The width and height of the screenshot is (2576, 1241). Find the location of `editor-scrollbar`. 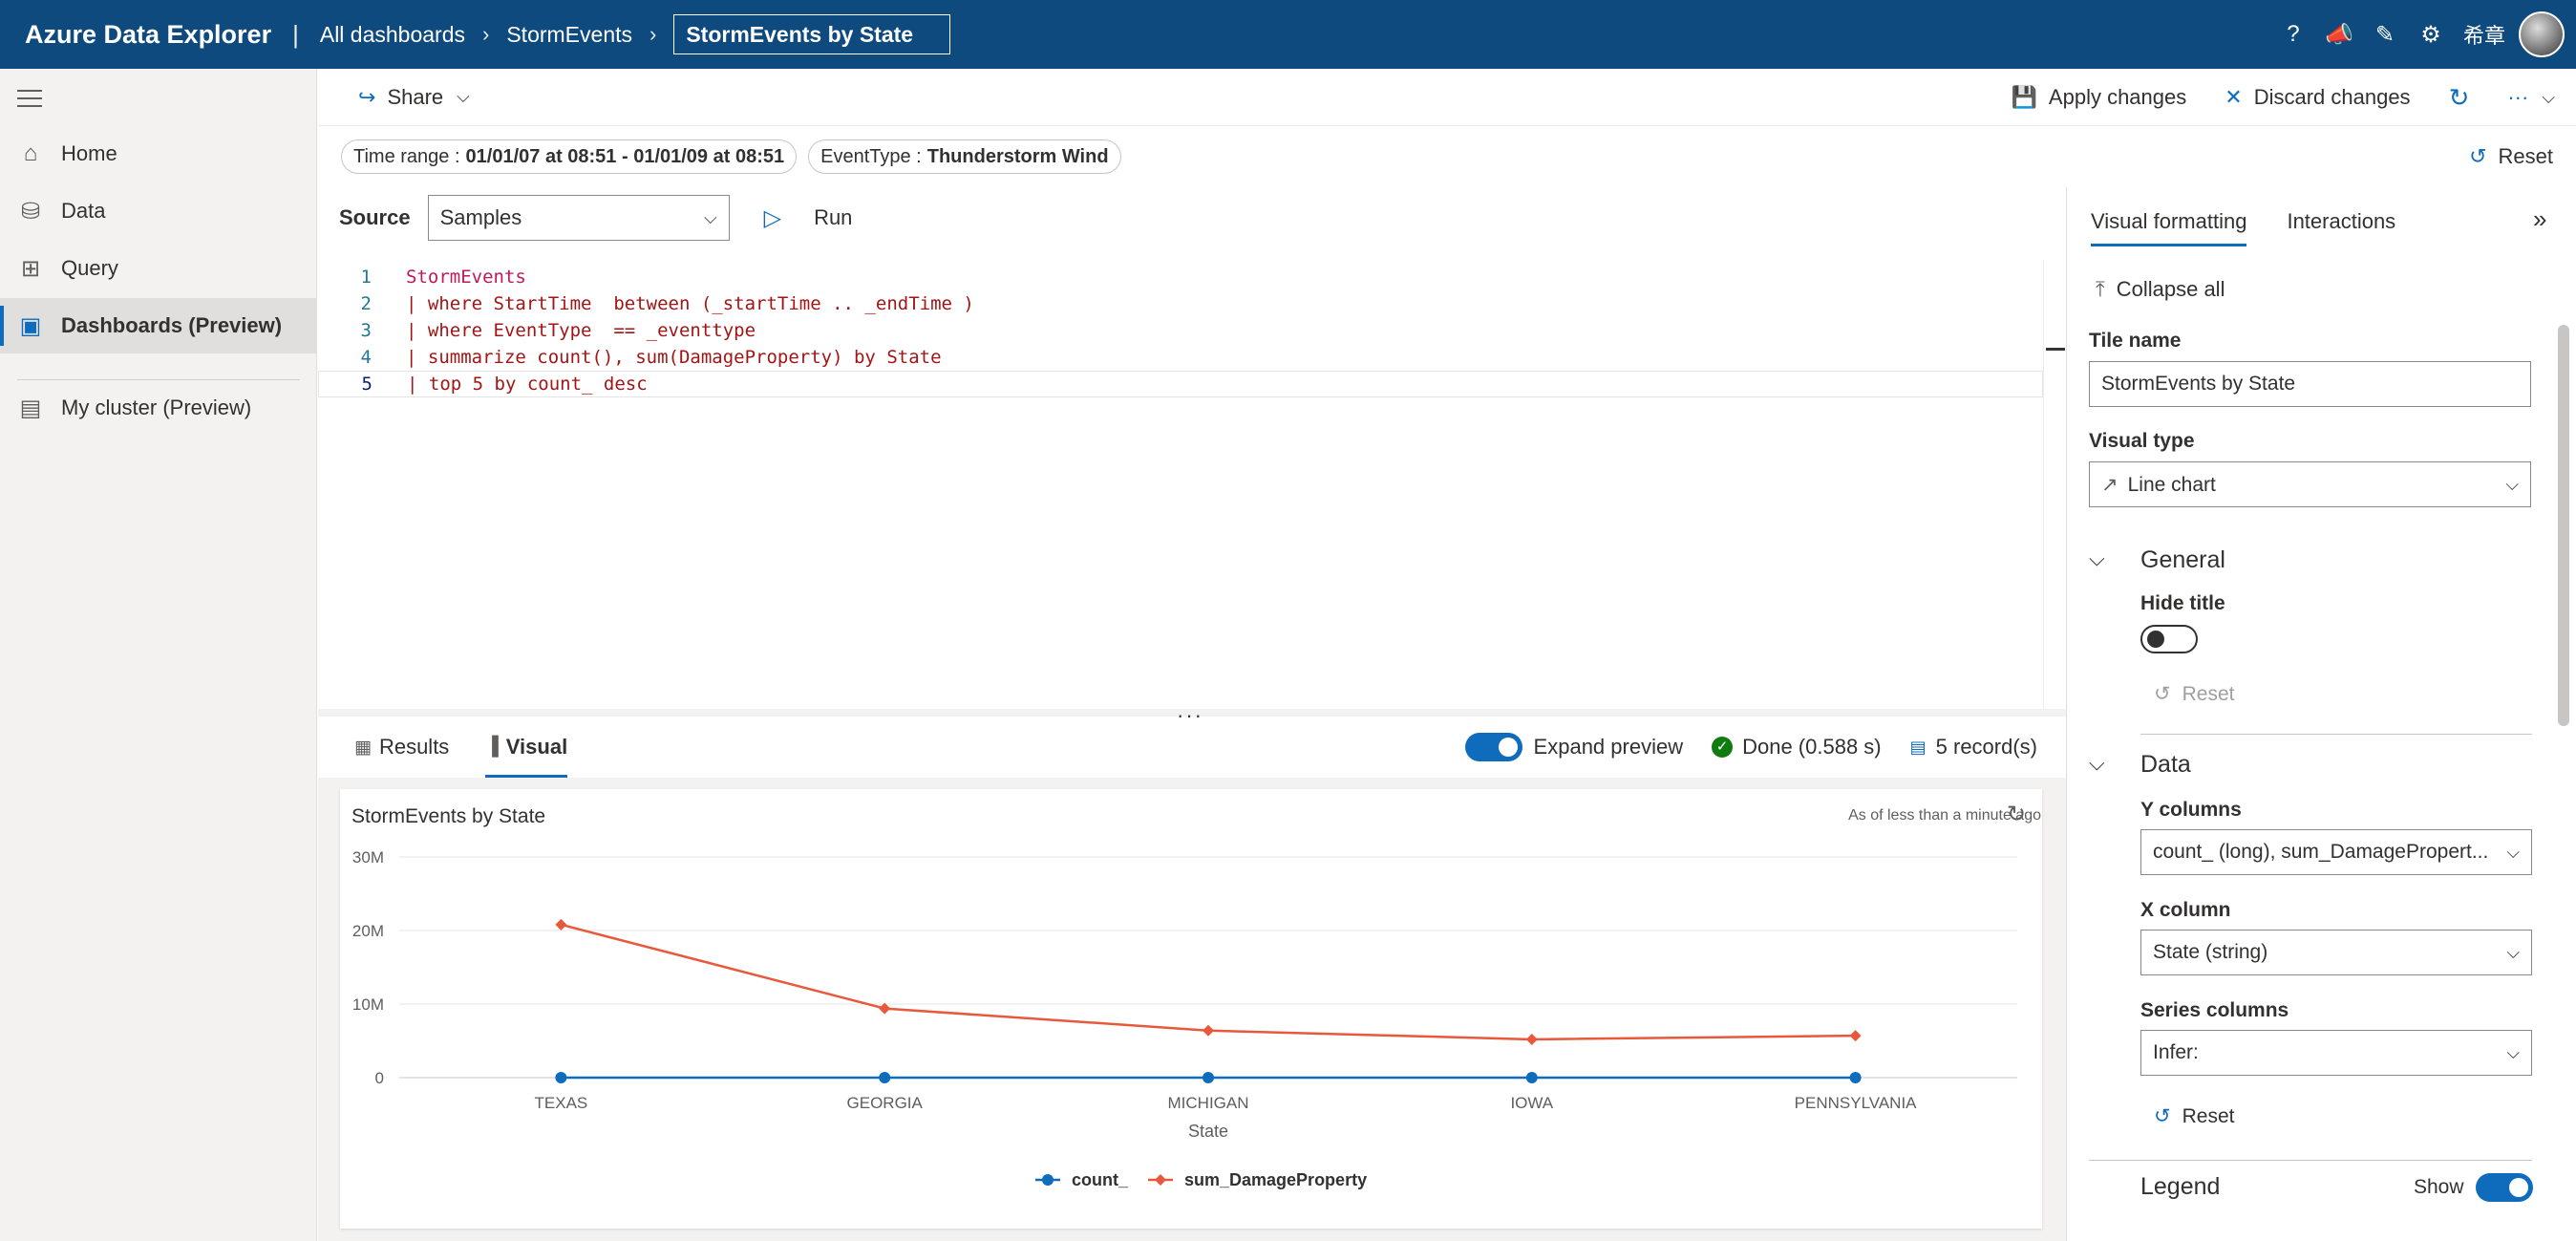

editor-scrollbar is located at coordinates (2054, 484).